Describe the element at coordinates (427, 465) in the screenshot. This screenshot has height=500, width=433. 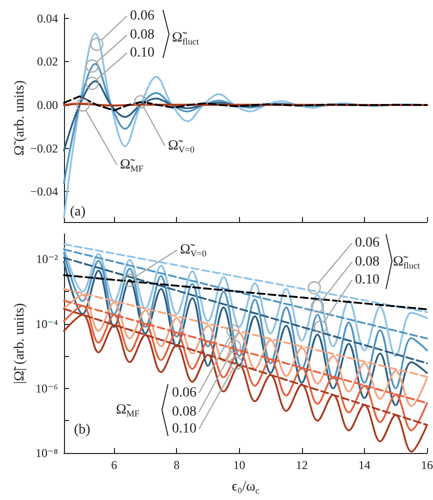
I see `x-tick-label: 16` at that location.